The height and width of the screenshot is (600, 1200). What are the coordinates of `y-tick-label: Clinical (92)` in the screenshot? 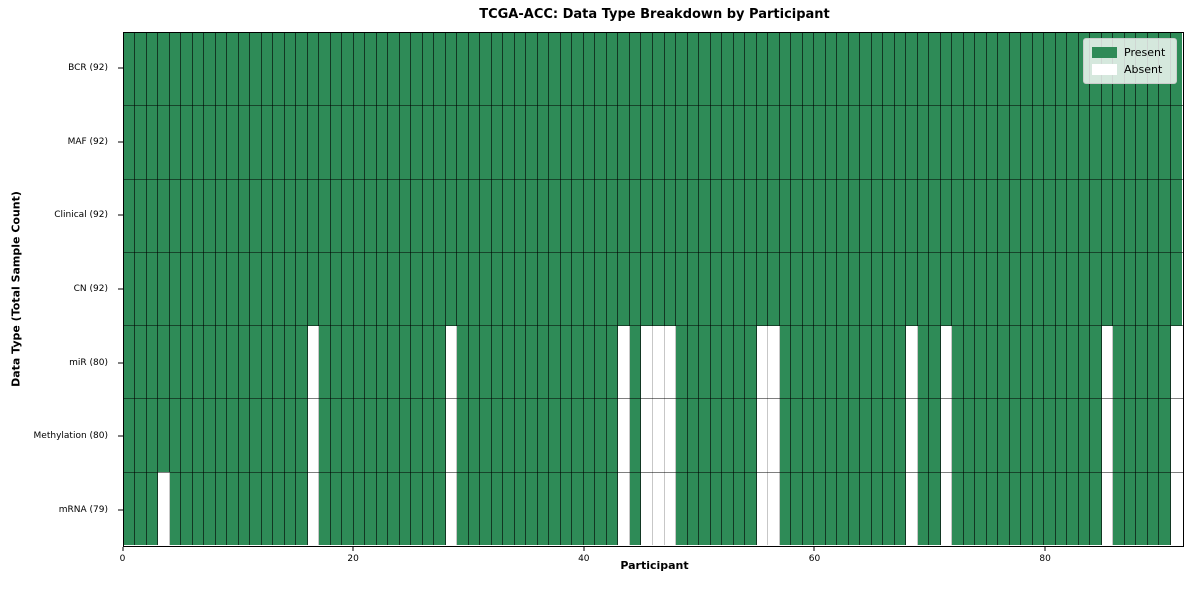 It's located at (81, 215).